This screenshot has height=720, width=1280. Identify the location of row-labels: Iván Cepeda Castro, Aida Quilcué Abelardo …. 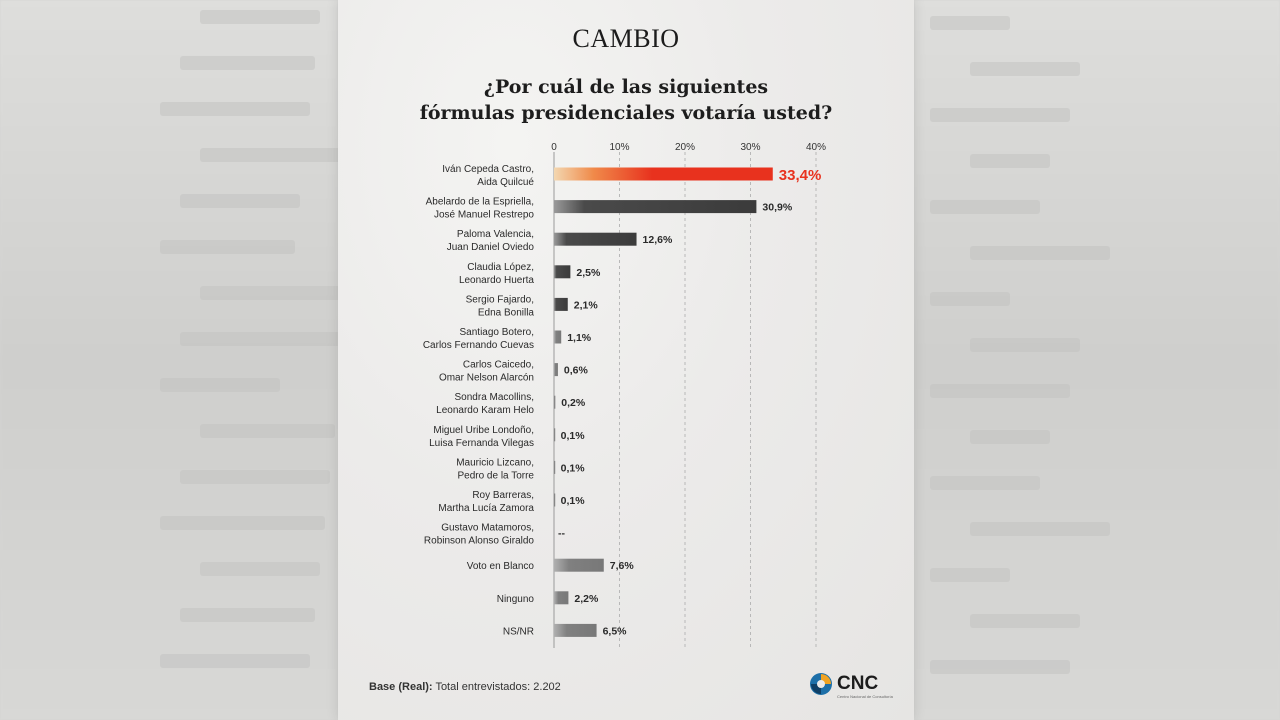
(479, 400).